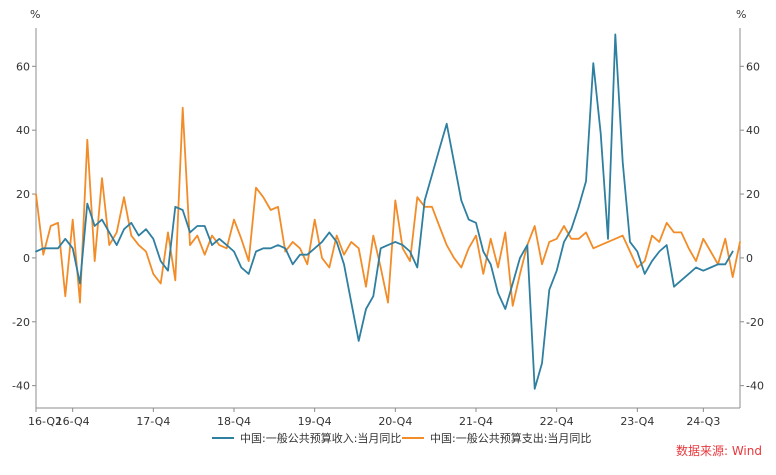  What do you see at coordinates (35, 14) in the screenshot?
I see `left-unit-label: %` at bounding box center [35, 14].